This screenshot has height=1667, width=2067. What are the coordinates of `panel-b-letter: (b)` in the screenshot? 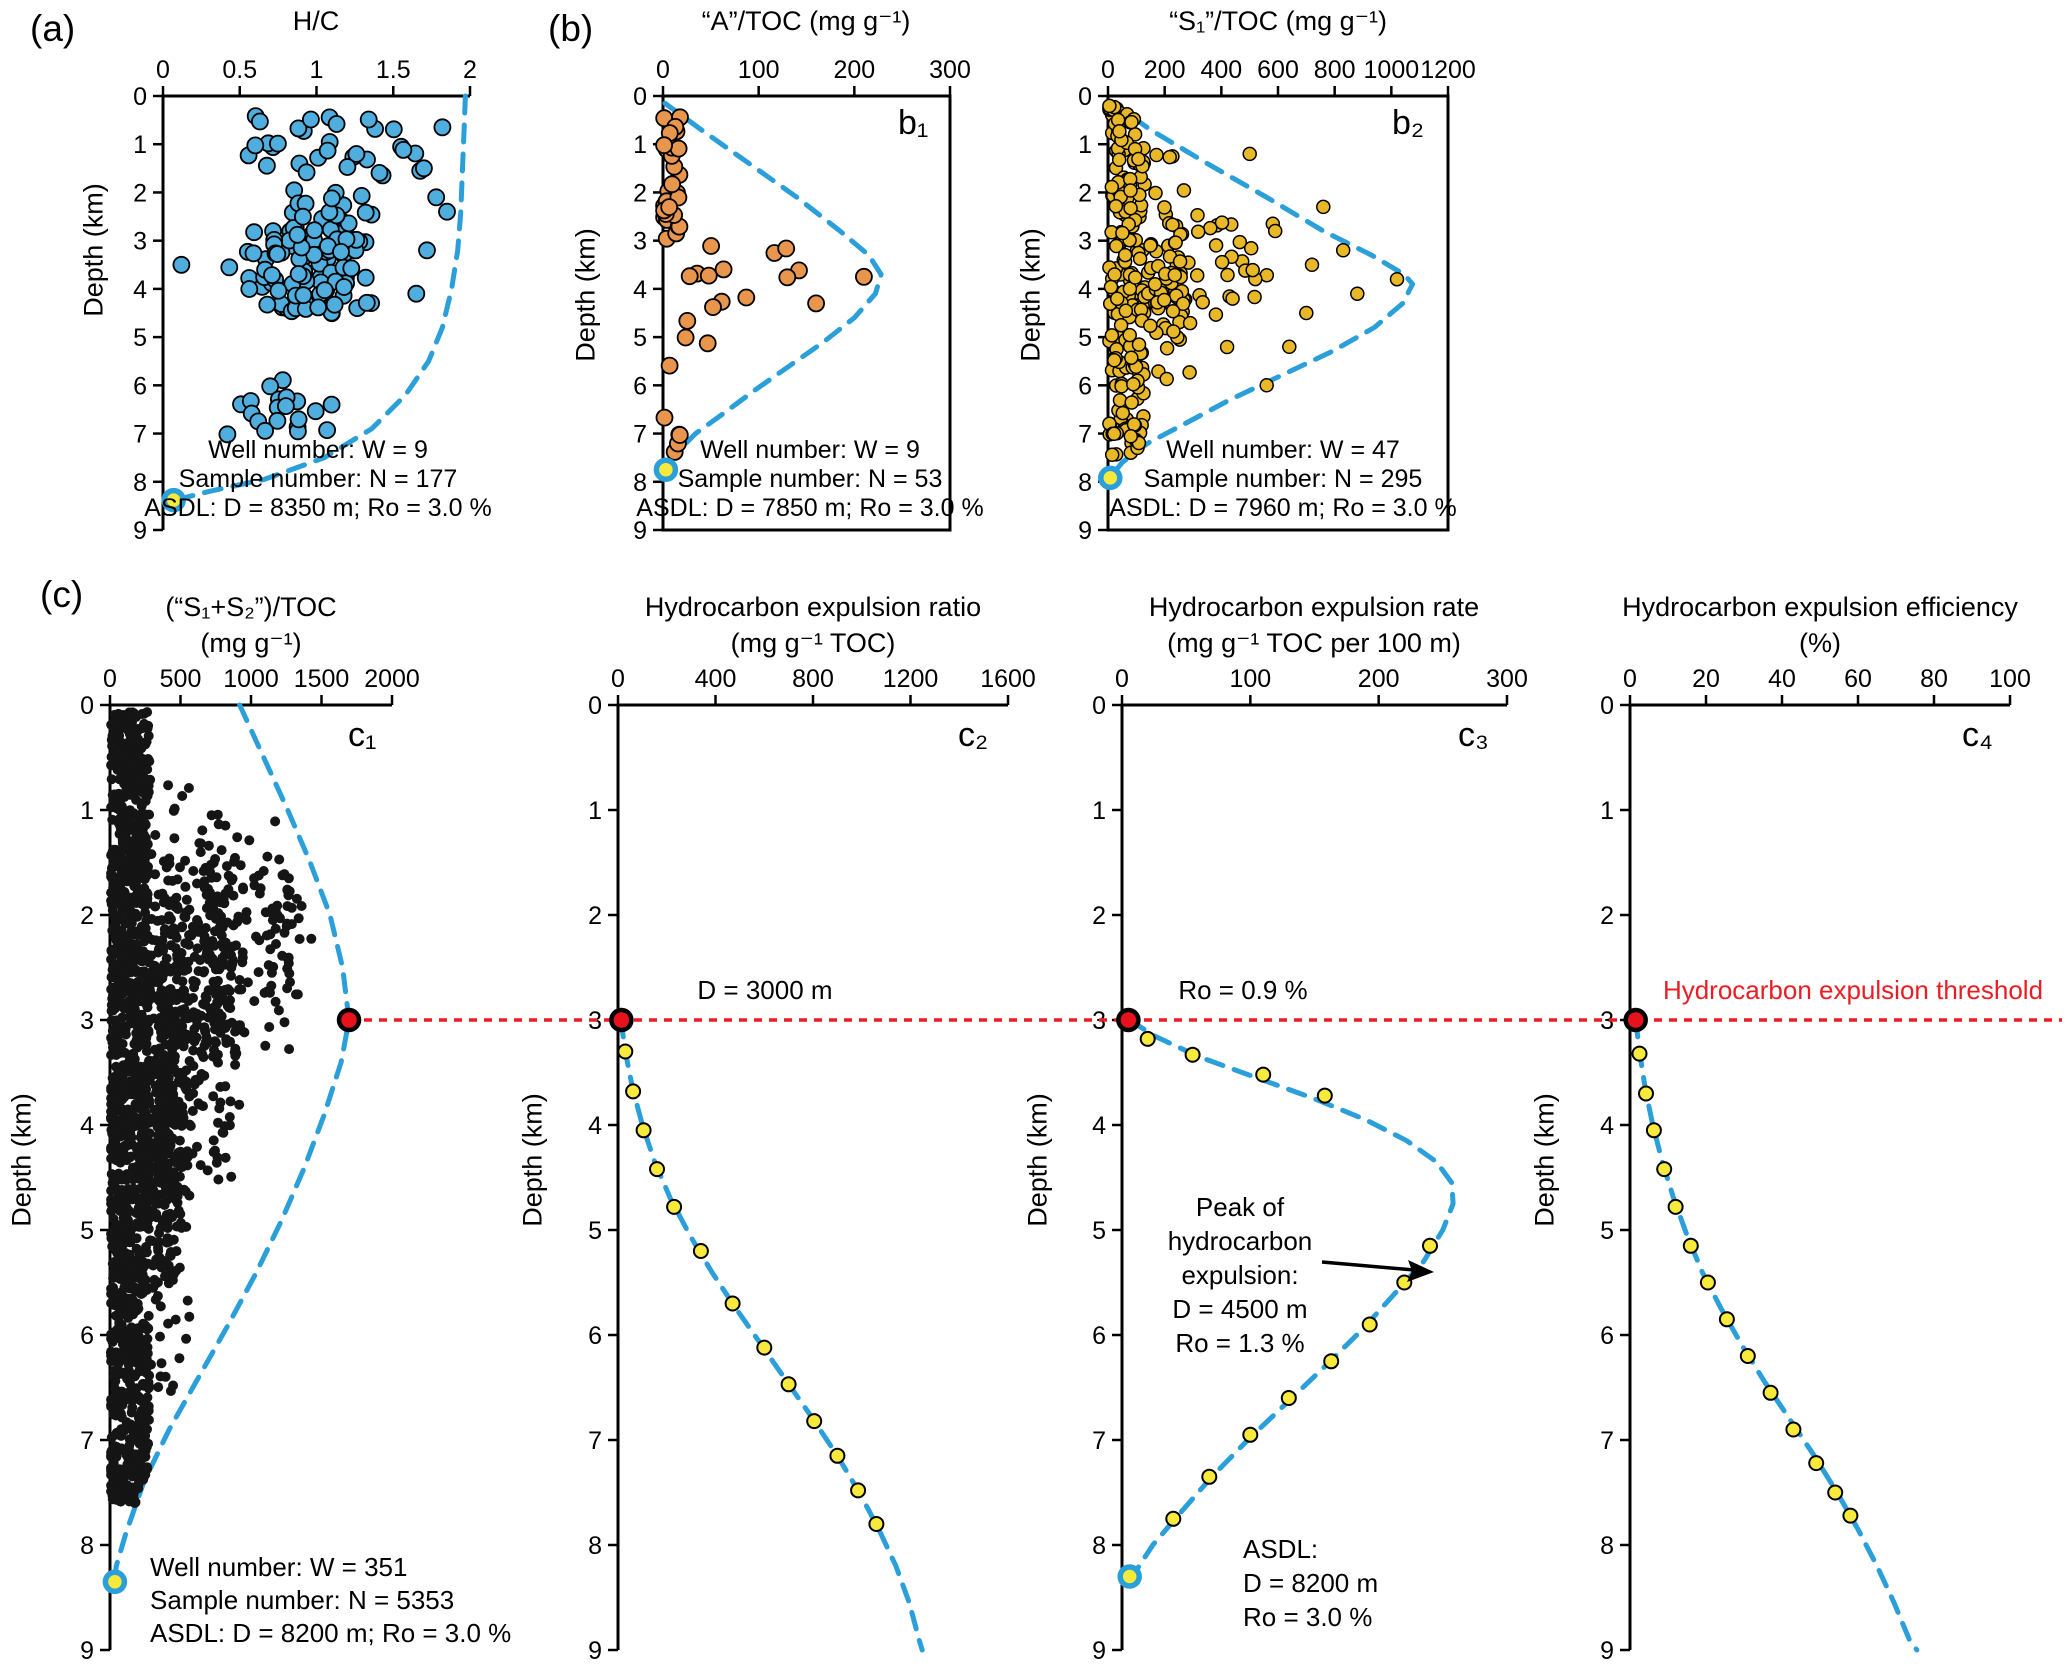 It's located at (571, 28).